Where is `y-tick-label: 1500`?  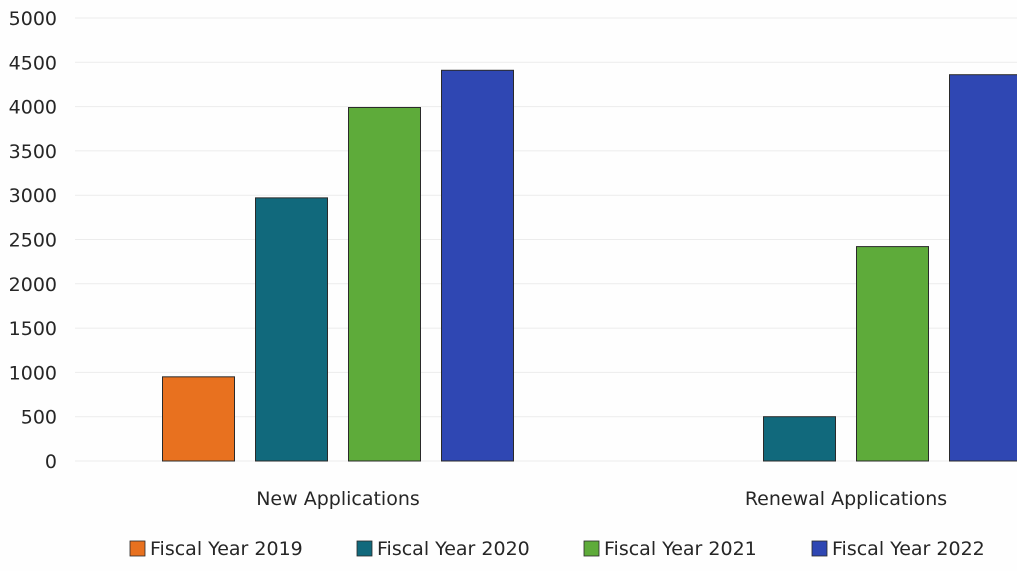
y-tick-label: 1500 is located at coordinates (33, 329).